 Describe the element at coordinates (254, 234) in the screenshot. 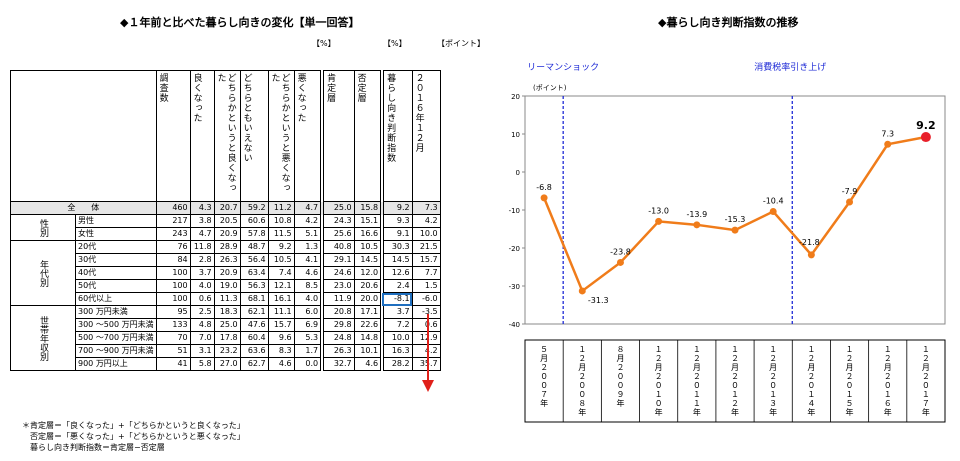

I see `table-cell: 57.8` at that location.